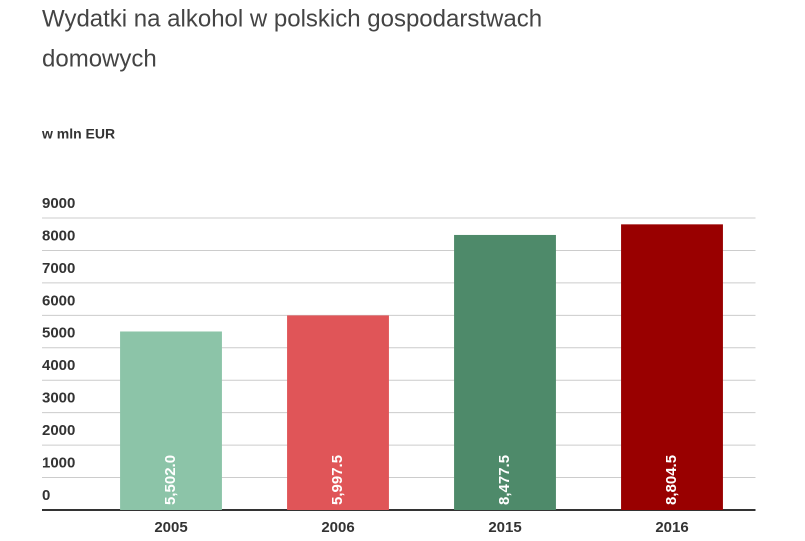 The width and height of the screenshot is (805, 541). Describe the element at coordinates (58, 365) in the screenshot. I see `y-tick-label: 4000` at that location.